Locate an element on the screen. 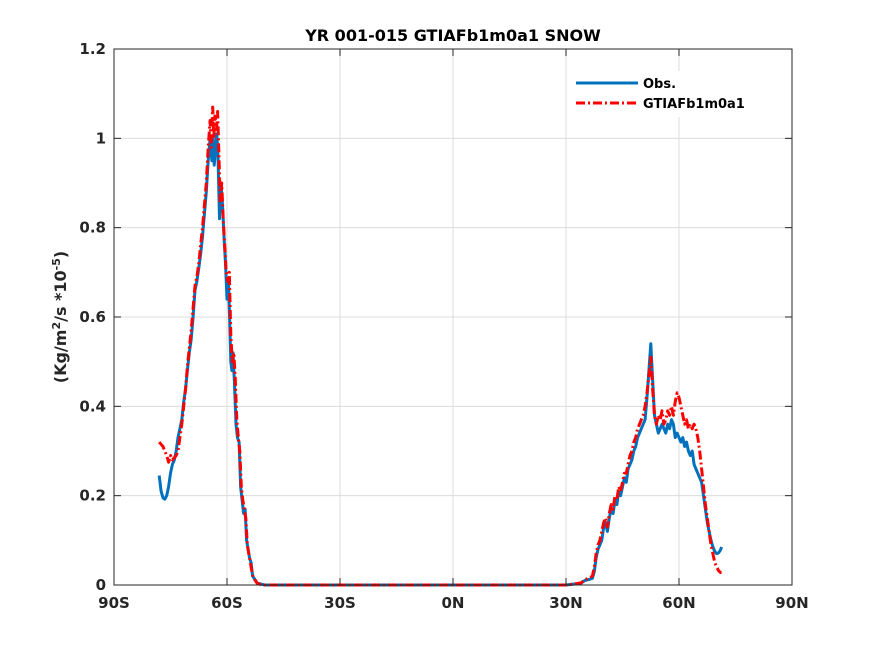 The image size is (875, 656). y-tick-label: 0.2 is located at coordinates (92, 496).